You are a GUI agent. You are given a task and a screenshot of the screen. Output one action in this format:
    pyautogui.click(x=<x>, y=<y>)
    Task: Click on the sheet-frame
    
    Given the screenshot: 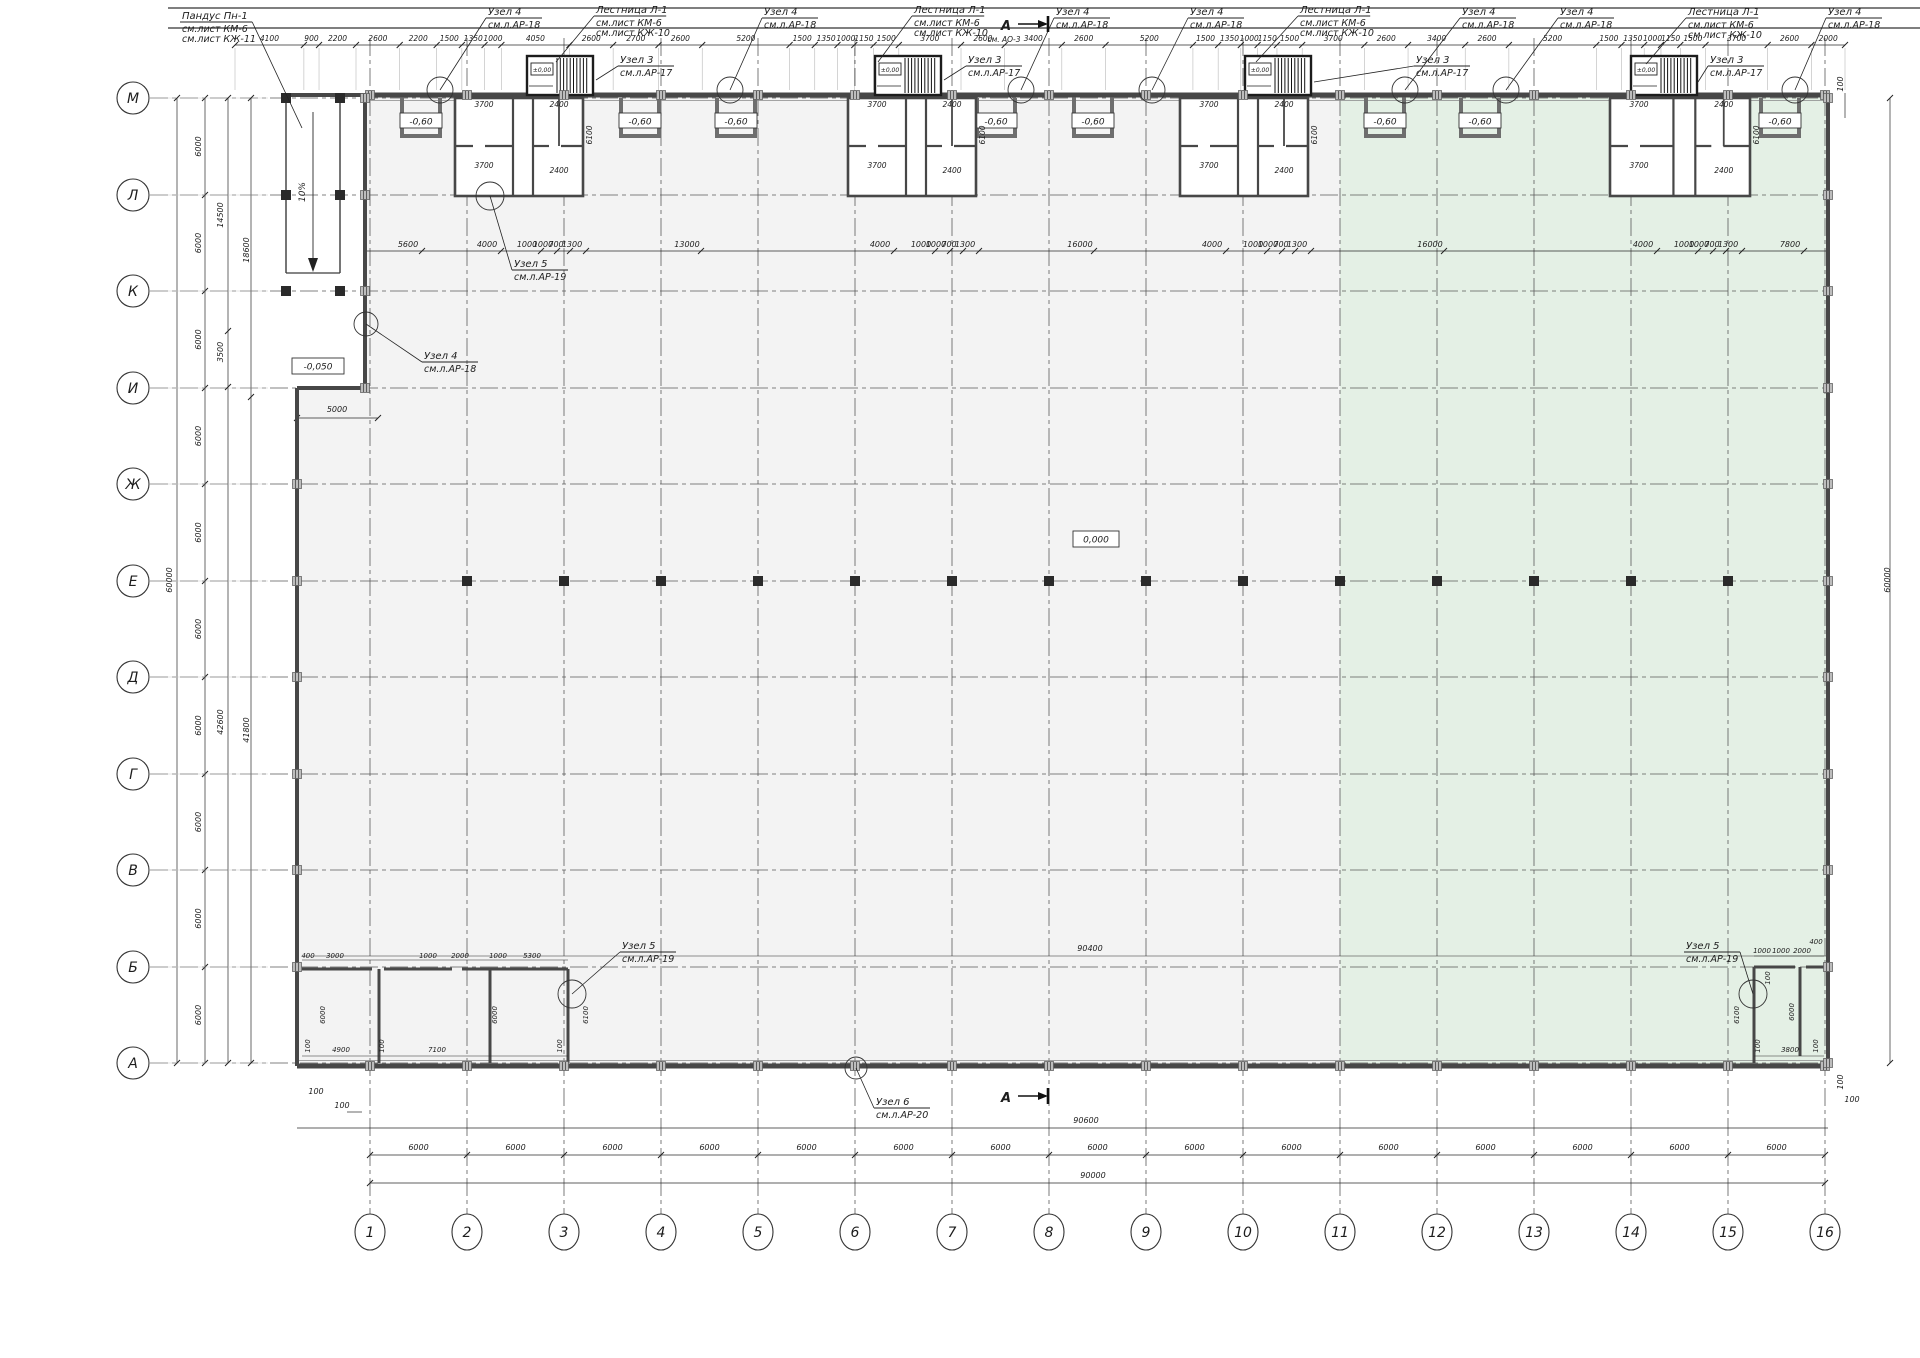 What is the action you would take?
    pyautogui.click(x=1044, y=18)
    